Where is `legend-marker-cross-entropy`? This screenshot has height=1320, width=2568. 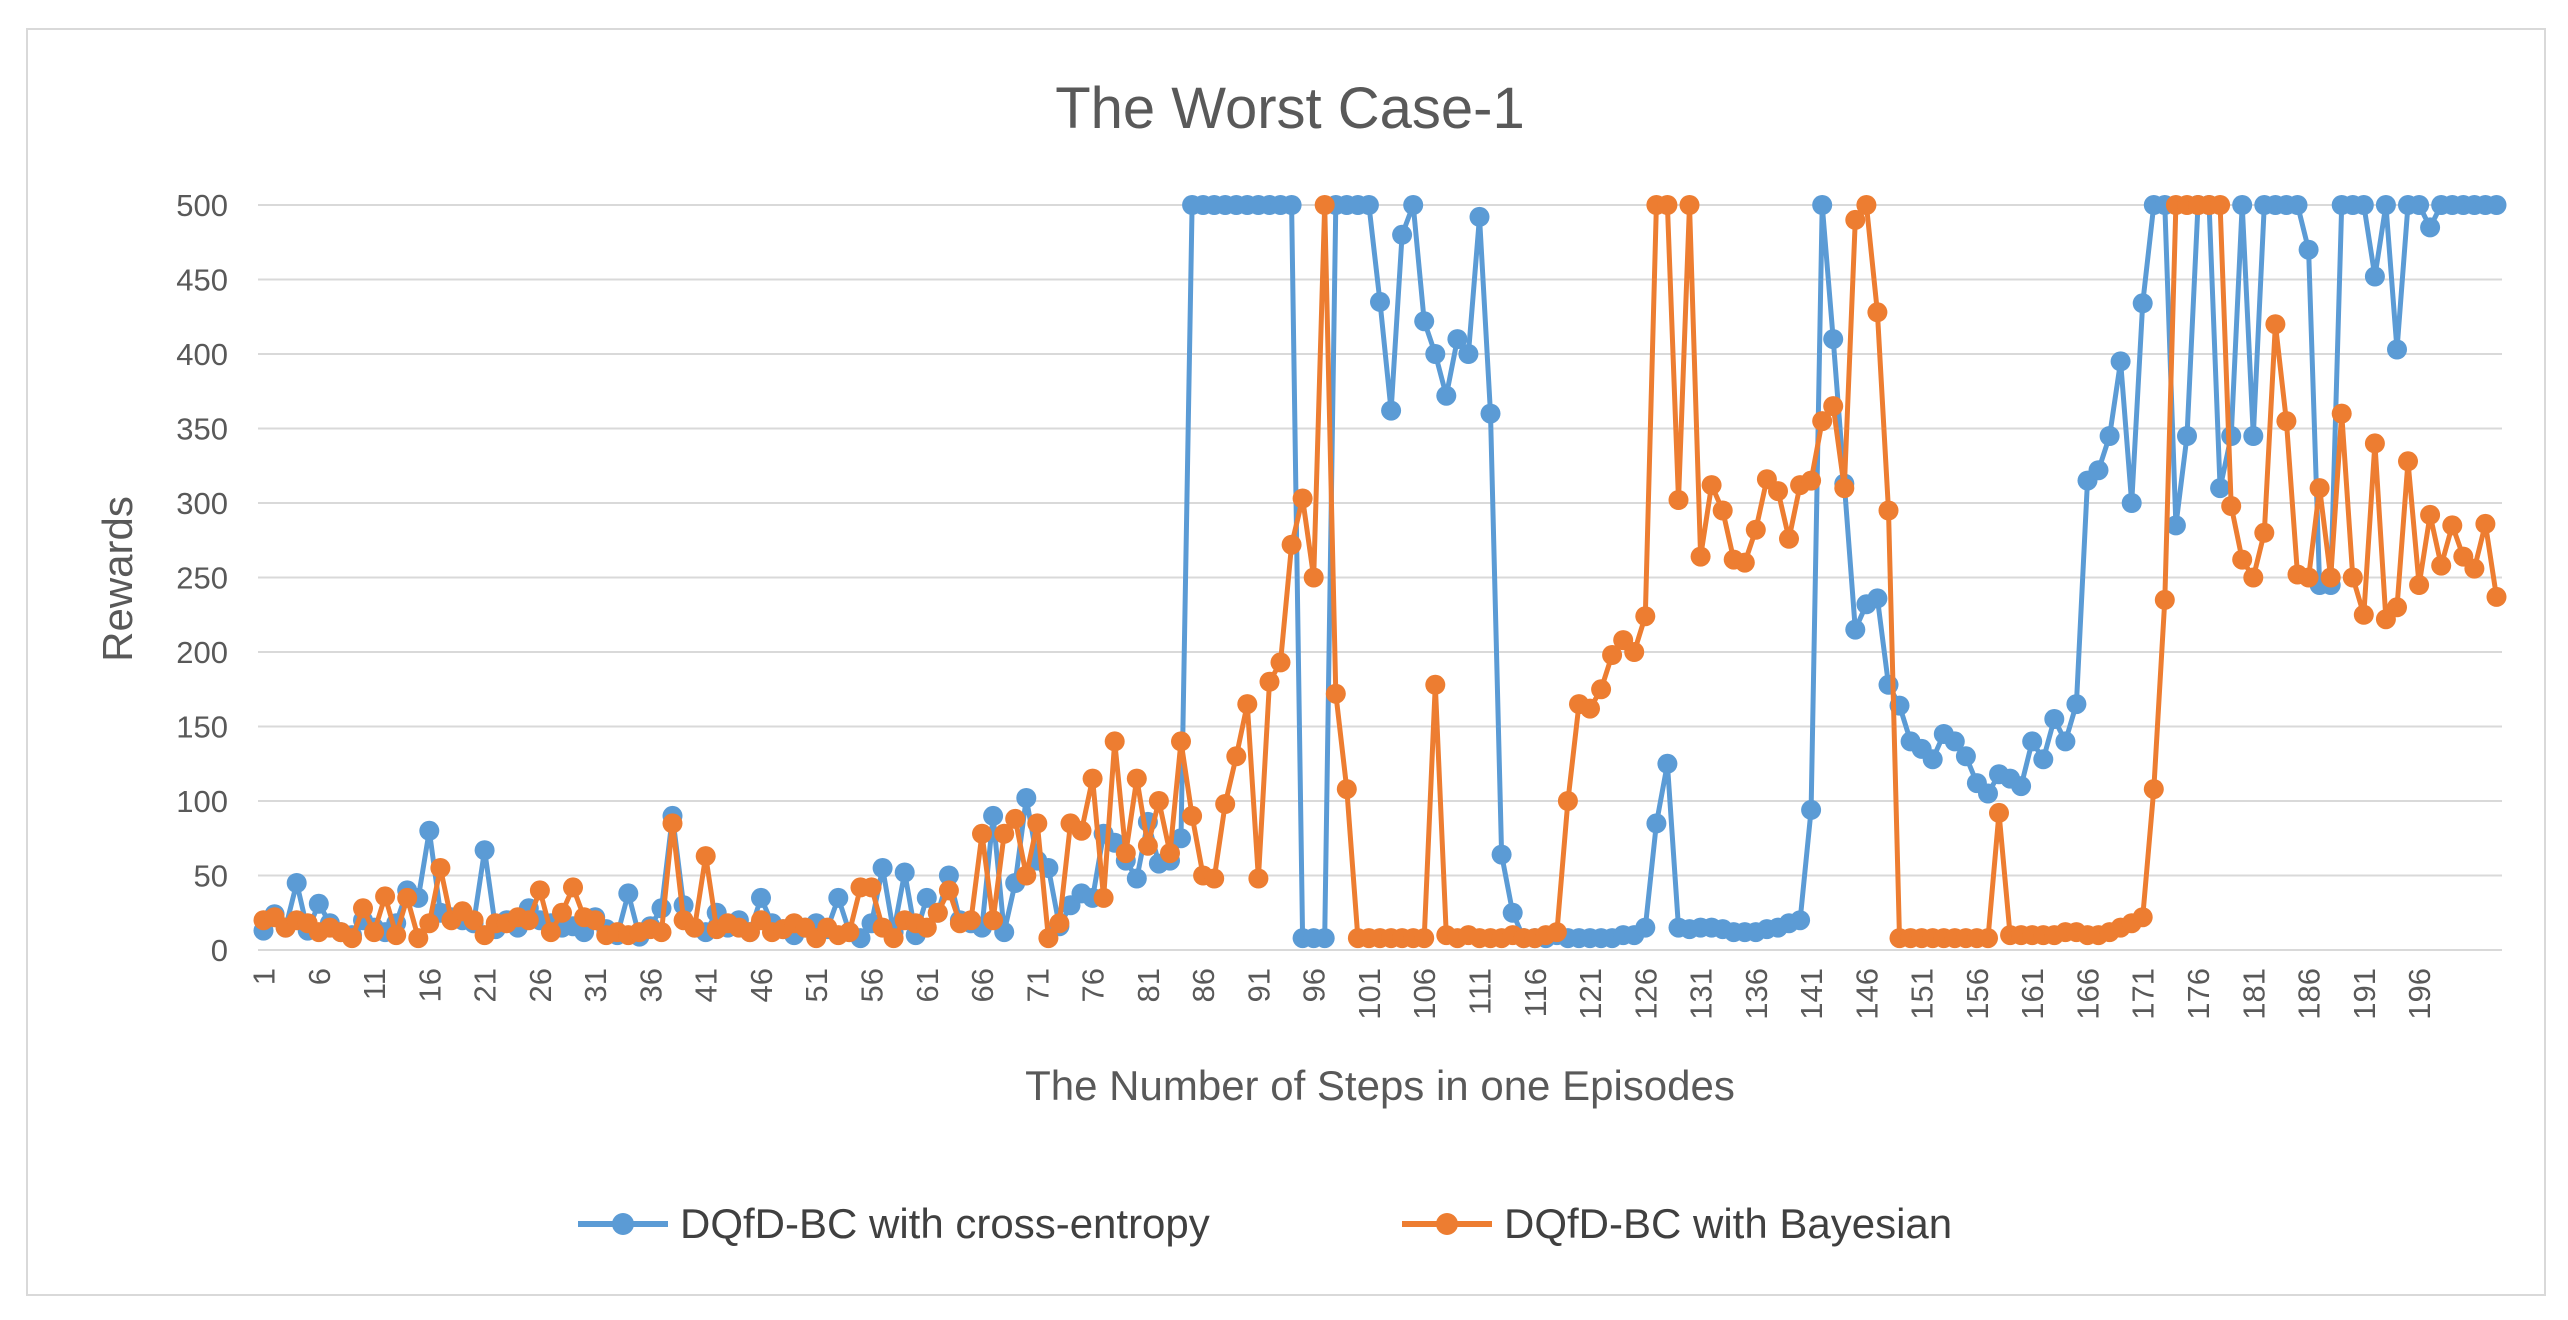
legend-marker-cross-entropy is located at coordinates (623, 1224).